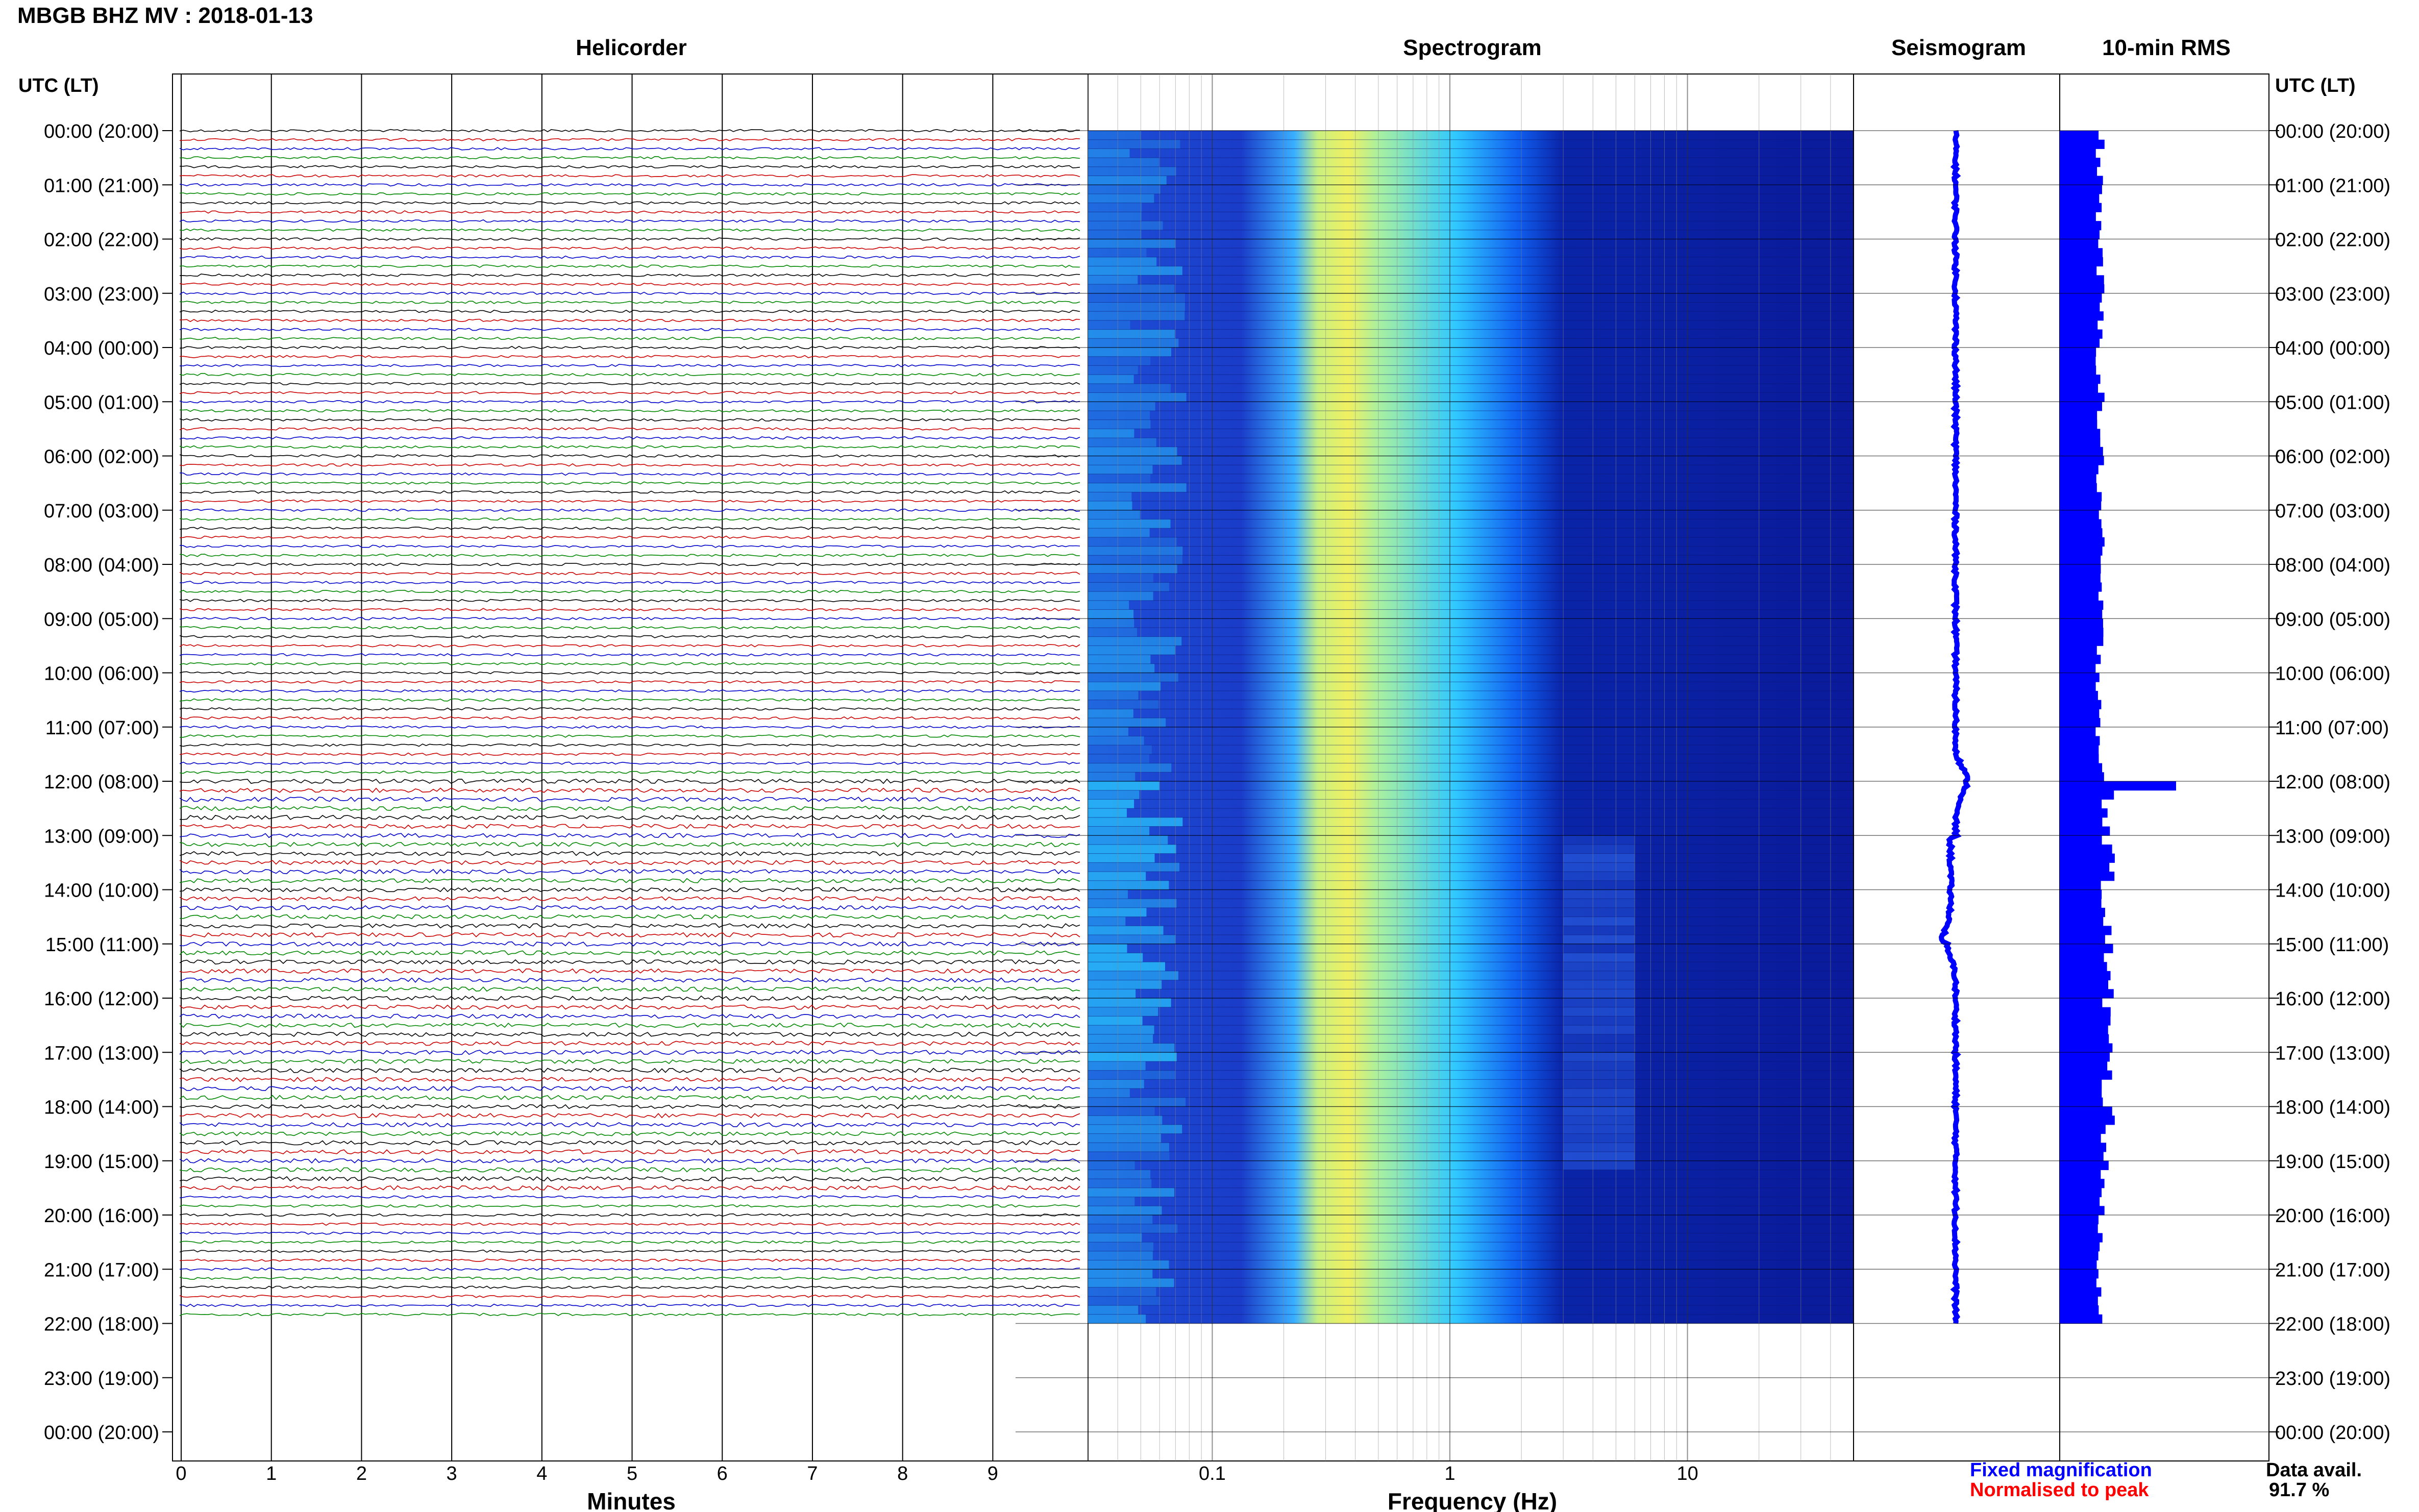 The image size is (2419, 1512). I want to click on time-label-left: 01:00 (21:00), so click(101, 185).